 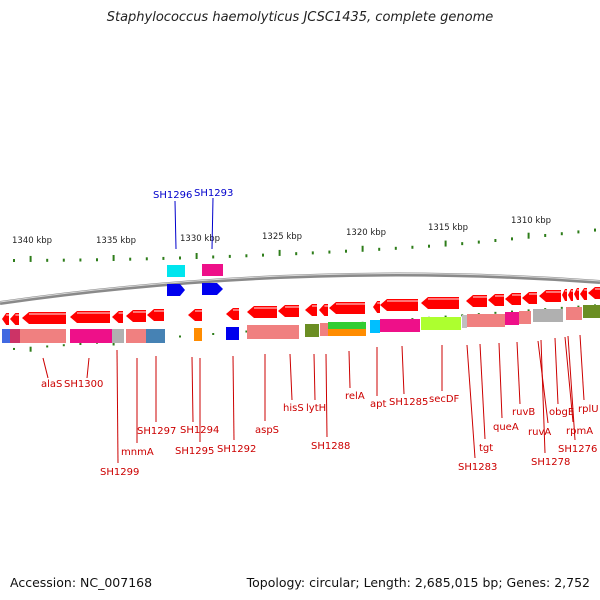 What do you see at coordinates (119, 472) in the screenshot?
I see `gene-label-sh1299: SH1299` at bounding box center [119, 472].